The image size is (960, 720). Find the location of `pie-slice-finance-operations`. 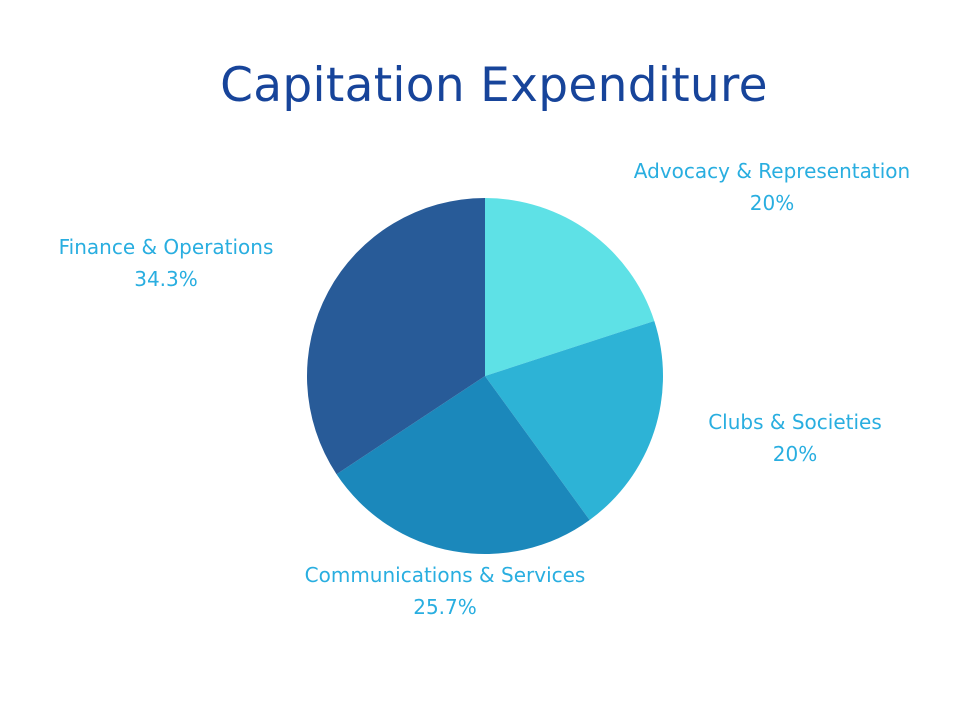

pie-slice-finance-operations is located at coordinates (395, 336).